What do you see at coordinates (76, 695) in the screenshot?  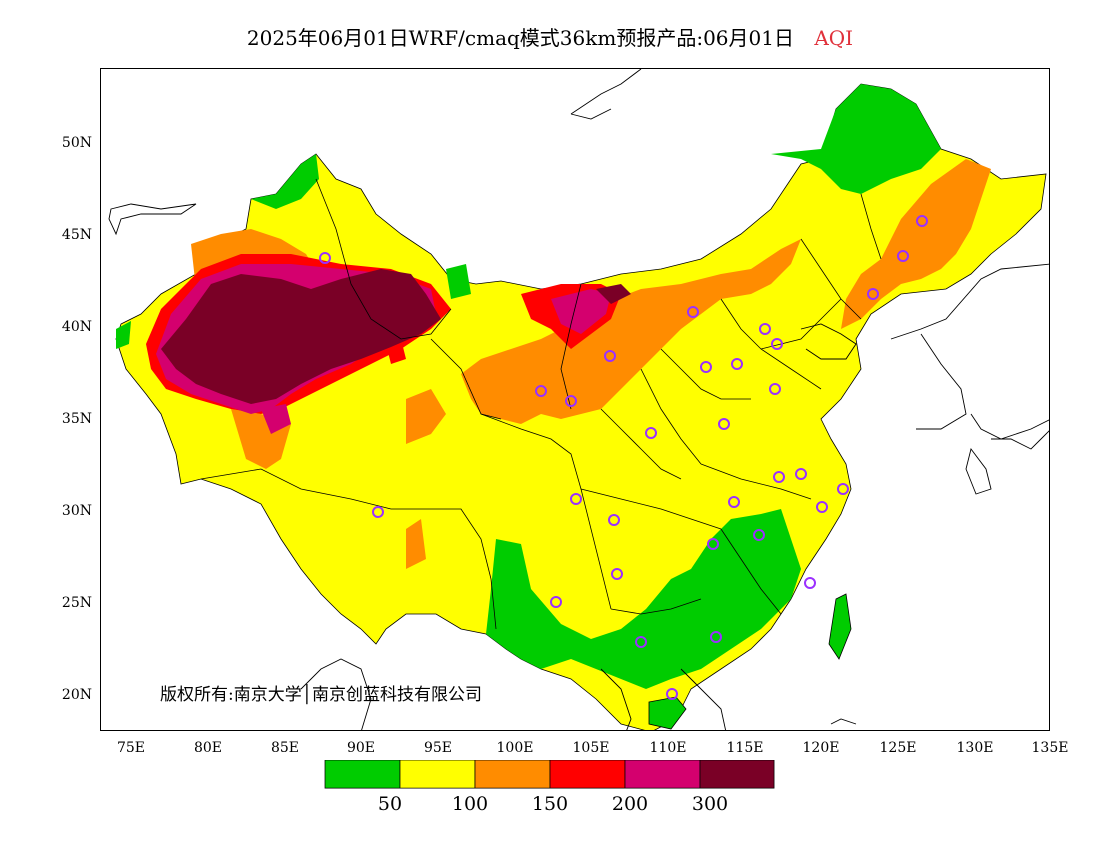 I see `y-tick-20n: 20N` at bounding box center [76, 695].